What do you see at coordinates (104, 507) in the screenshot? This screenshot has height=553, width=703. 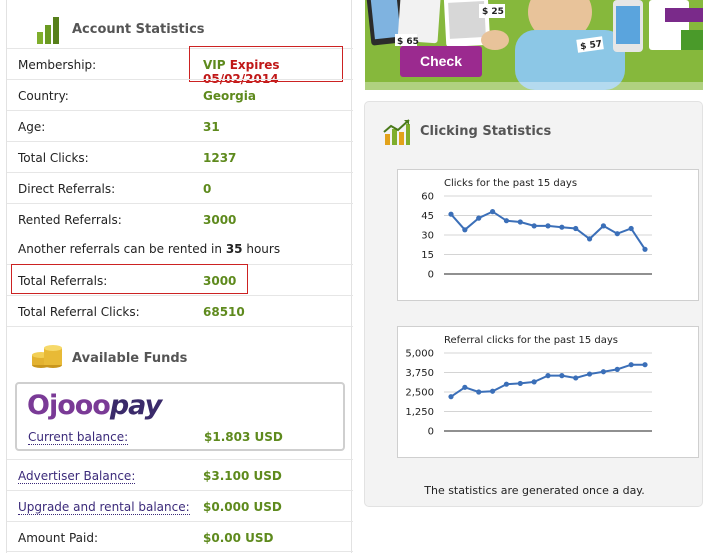 I see `upgrade-balance-label: Upgrade and rental balance:` at bounding box center [104, 507].